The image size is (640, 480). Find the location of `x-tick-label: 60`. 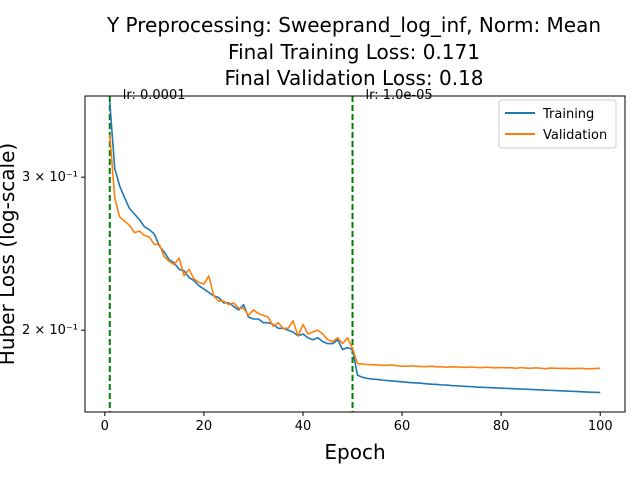

x-tick-label: 60 is located at coordinates (402, 426).